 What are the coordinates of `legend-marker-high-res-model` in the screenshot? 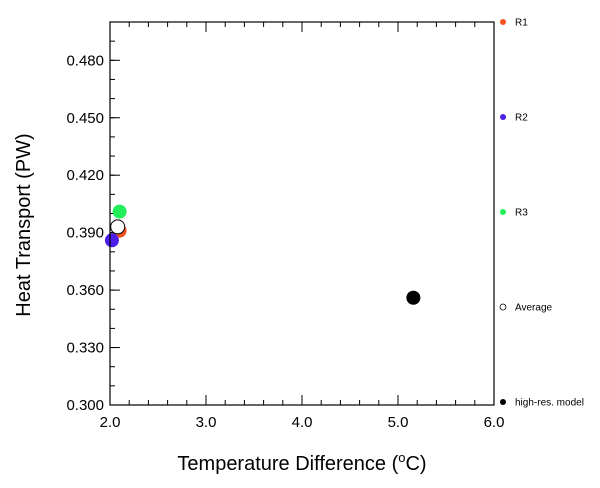 It's located at (503, 402).